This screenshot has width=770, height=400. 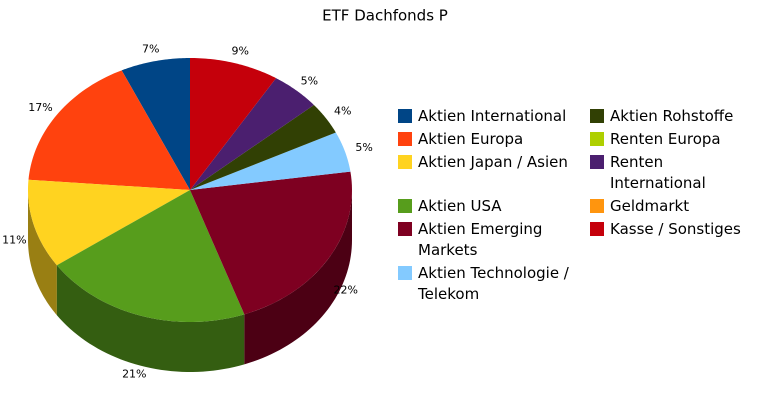 I want to click on legend-label: Aktien Europa, so click(x=470, y=139).